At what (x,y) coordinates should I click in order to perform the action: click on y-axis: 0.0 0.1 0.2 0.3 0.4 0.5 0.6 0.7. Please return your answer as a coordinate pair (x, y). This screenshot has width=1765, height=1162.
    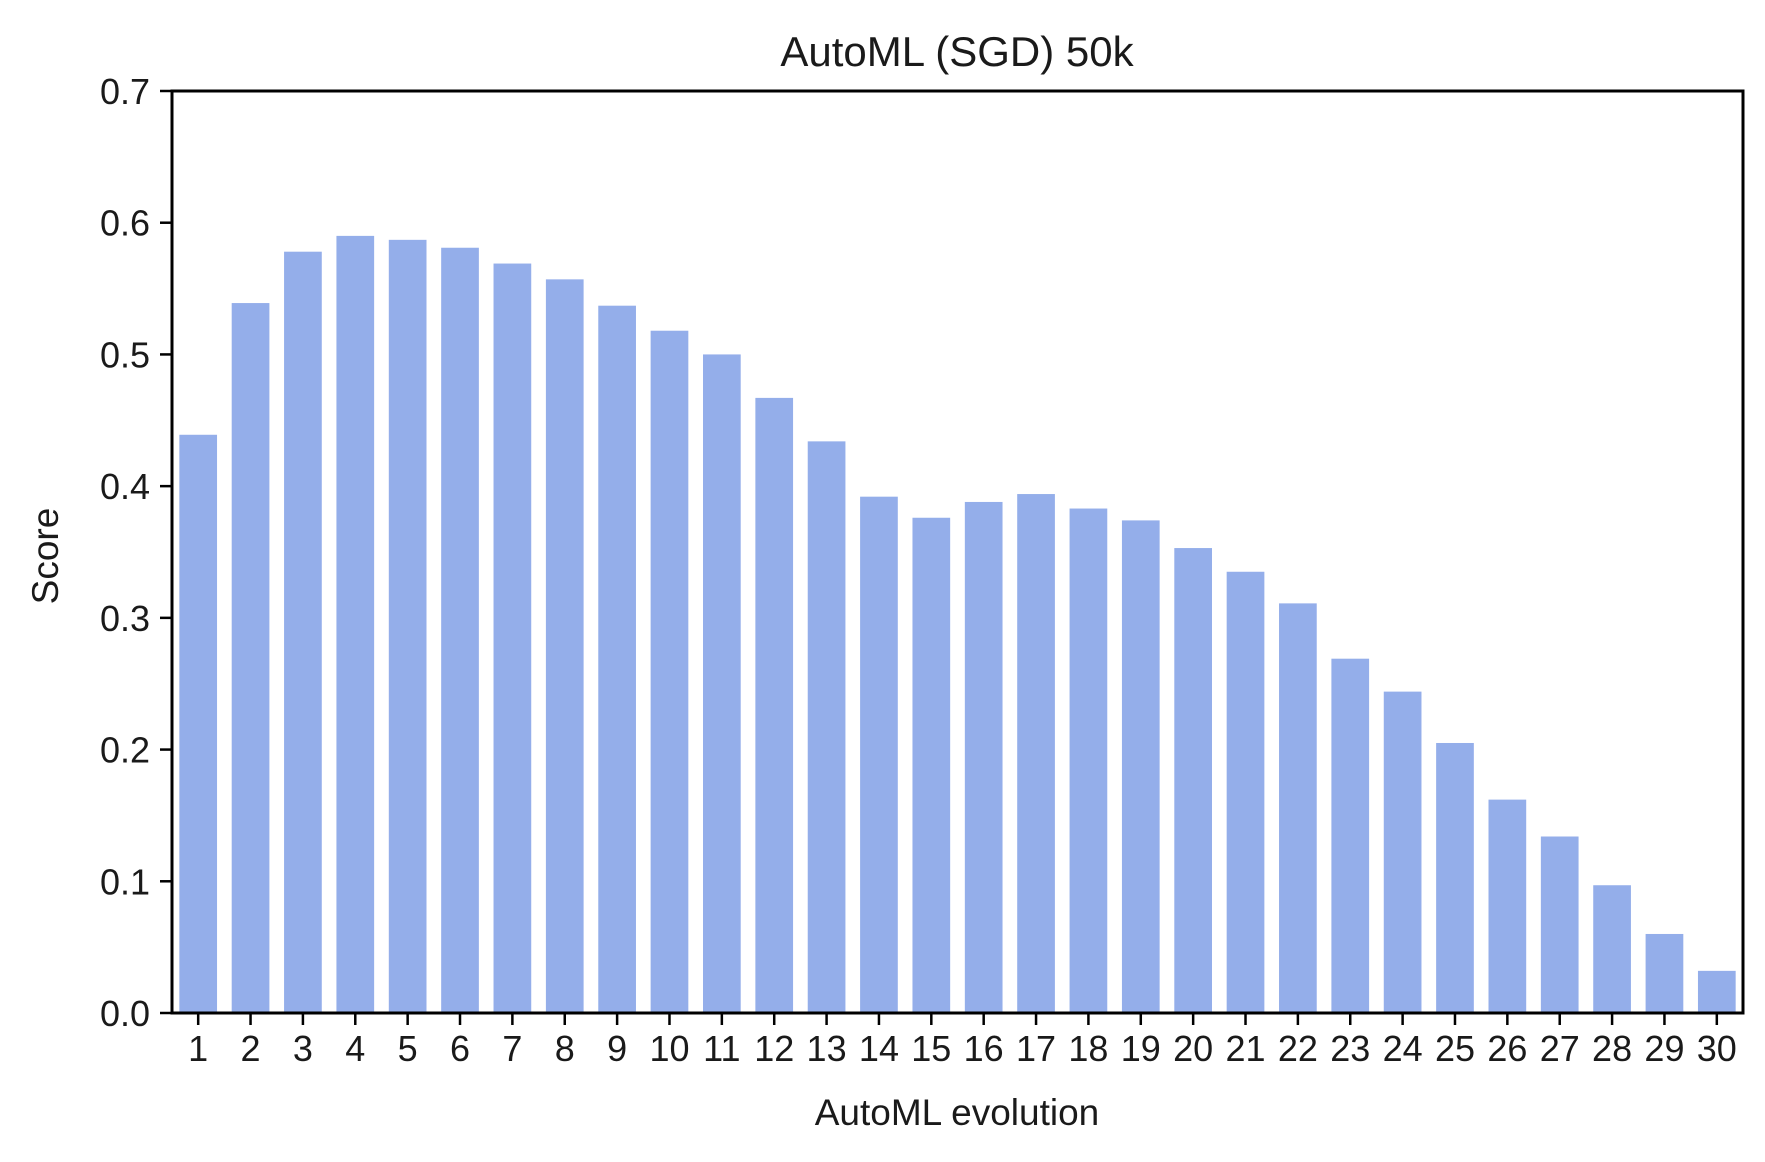
    Looking at the image, I should click on (136, 552).